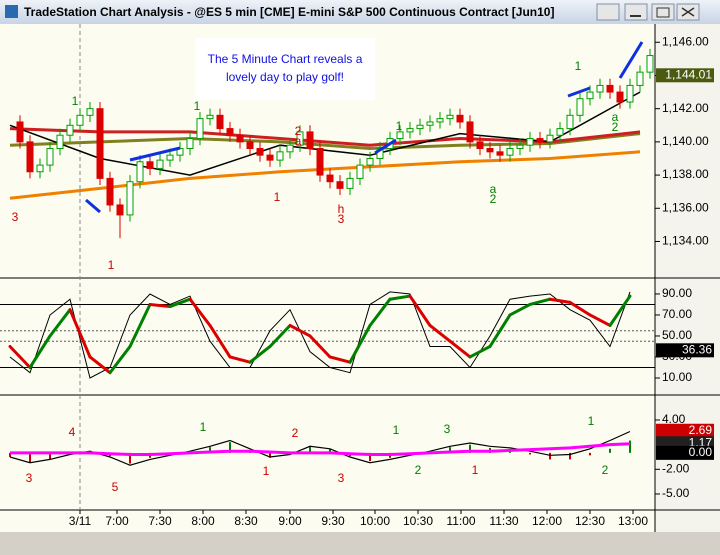 Image resolution: width=720 pixels, height=555 pixels. What do you see at coordinates (633, 521) in the screenshot?
I see `x-tick-label: 13:00` at bounding box center [633, 521].